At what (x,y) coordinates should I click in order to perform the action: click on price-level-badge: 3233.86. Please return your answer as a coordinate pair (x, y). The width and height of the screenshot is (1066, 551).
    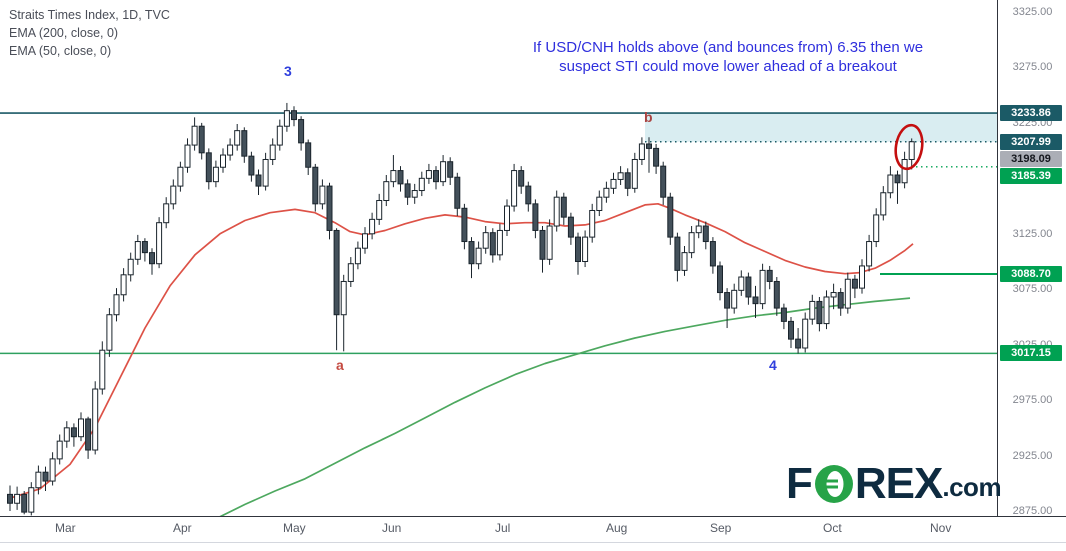
    Looking at the image, I should click on (1031, 113).